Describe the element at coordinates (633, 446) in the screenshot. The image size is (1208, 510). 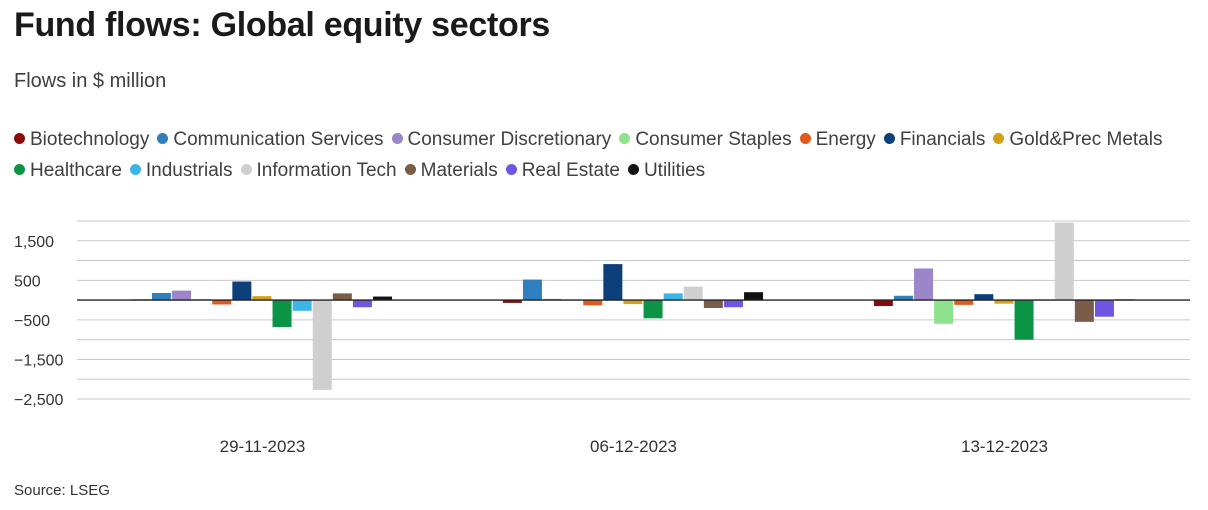
I see `x-tick-label: 06-12-2023` at that location.